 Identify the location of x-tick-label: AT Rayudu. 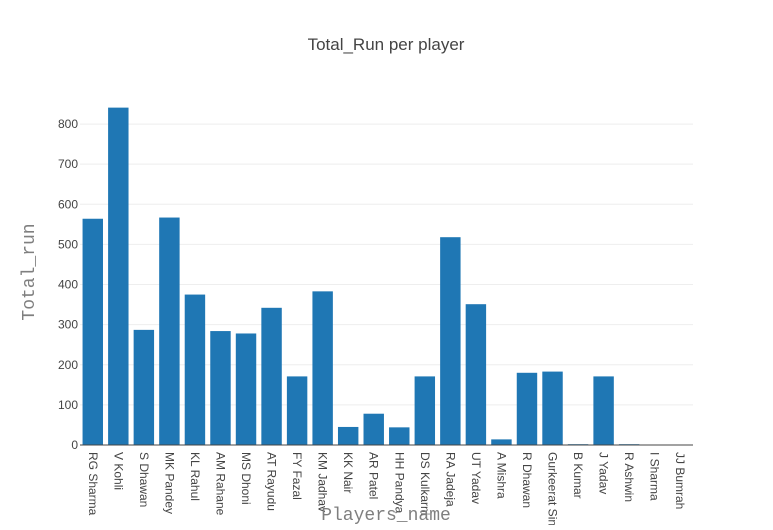
(272, 481).